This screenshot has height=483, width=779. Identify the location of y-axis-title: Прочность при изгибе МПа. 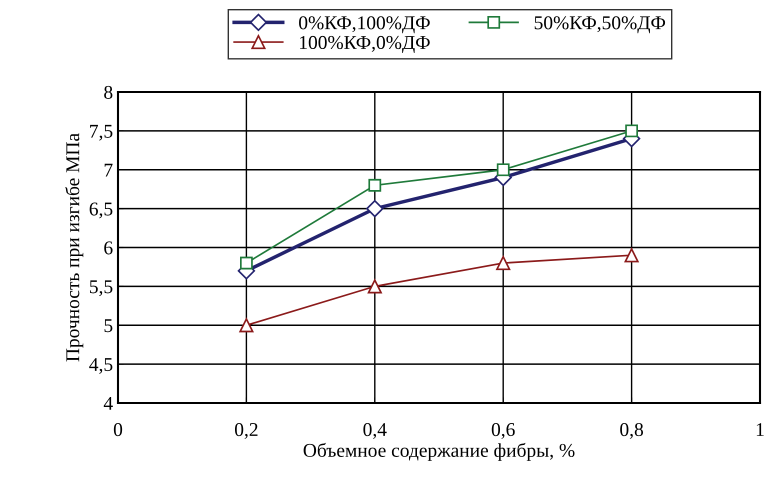
(74, 247).